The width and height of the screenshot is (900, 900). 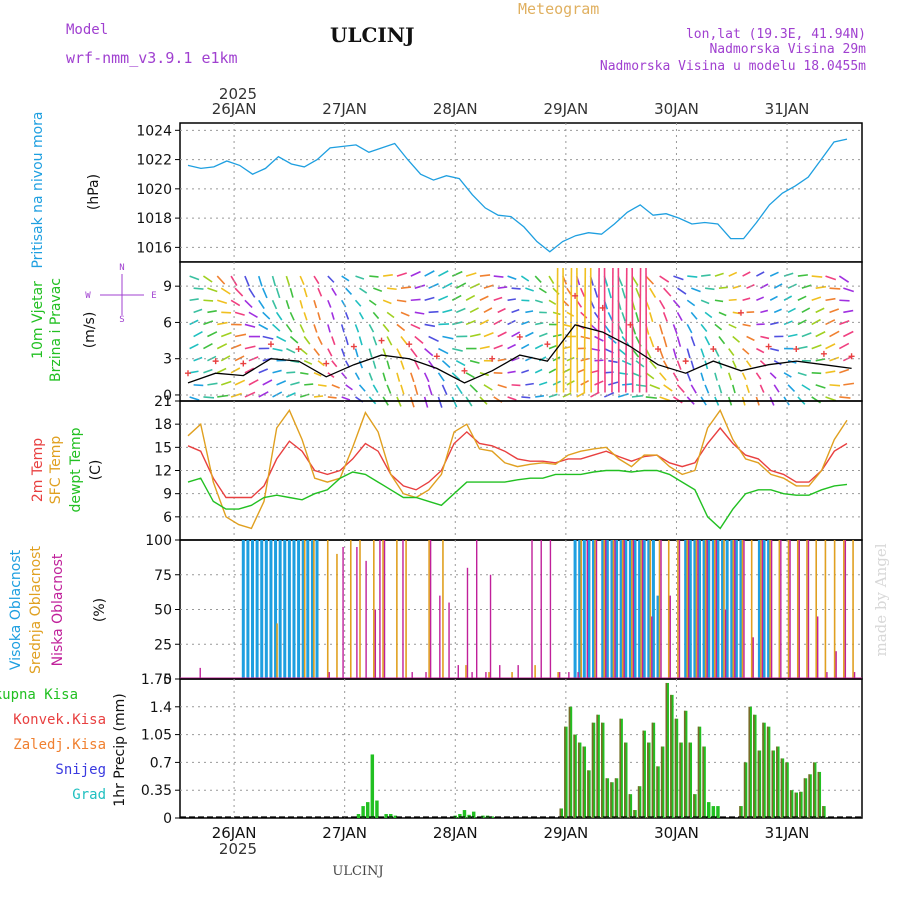 What do you see at coordinates (372, 35) in the screenshot?
I see `station-title: ULCINJ` at bounding box center [372, 35].